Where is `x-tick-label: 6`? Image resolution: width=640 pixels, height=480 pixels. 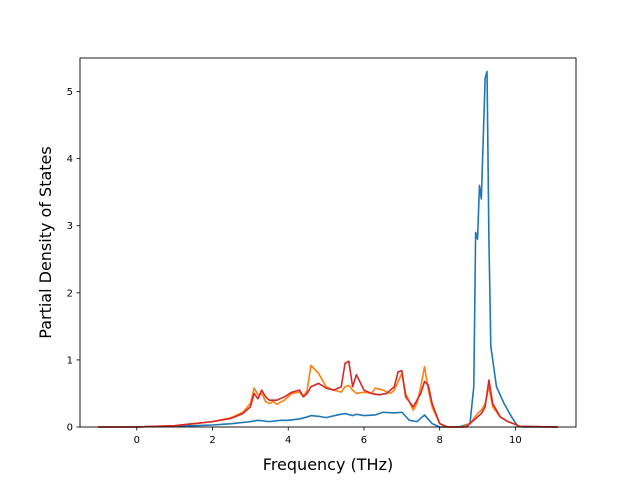 x-tick-label: 6 is located at coordinates (364, 440).